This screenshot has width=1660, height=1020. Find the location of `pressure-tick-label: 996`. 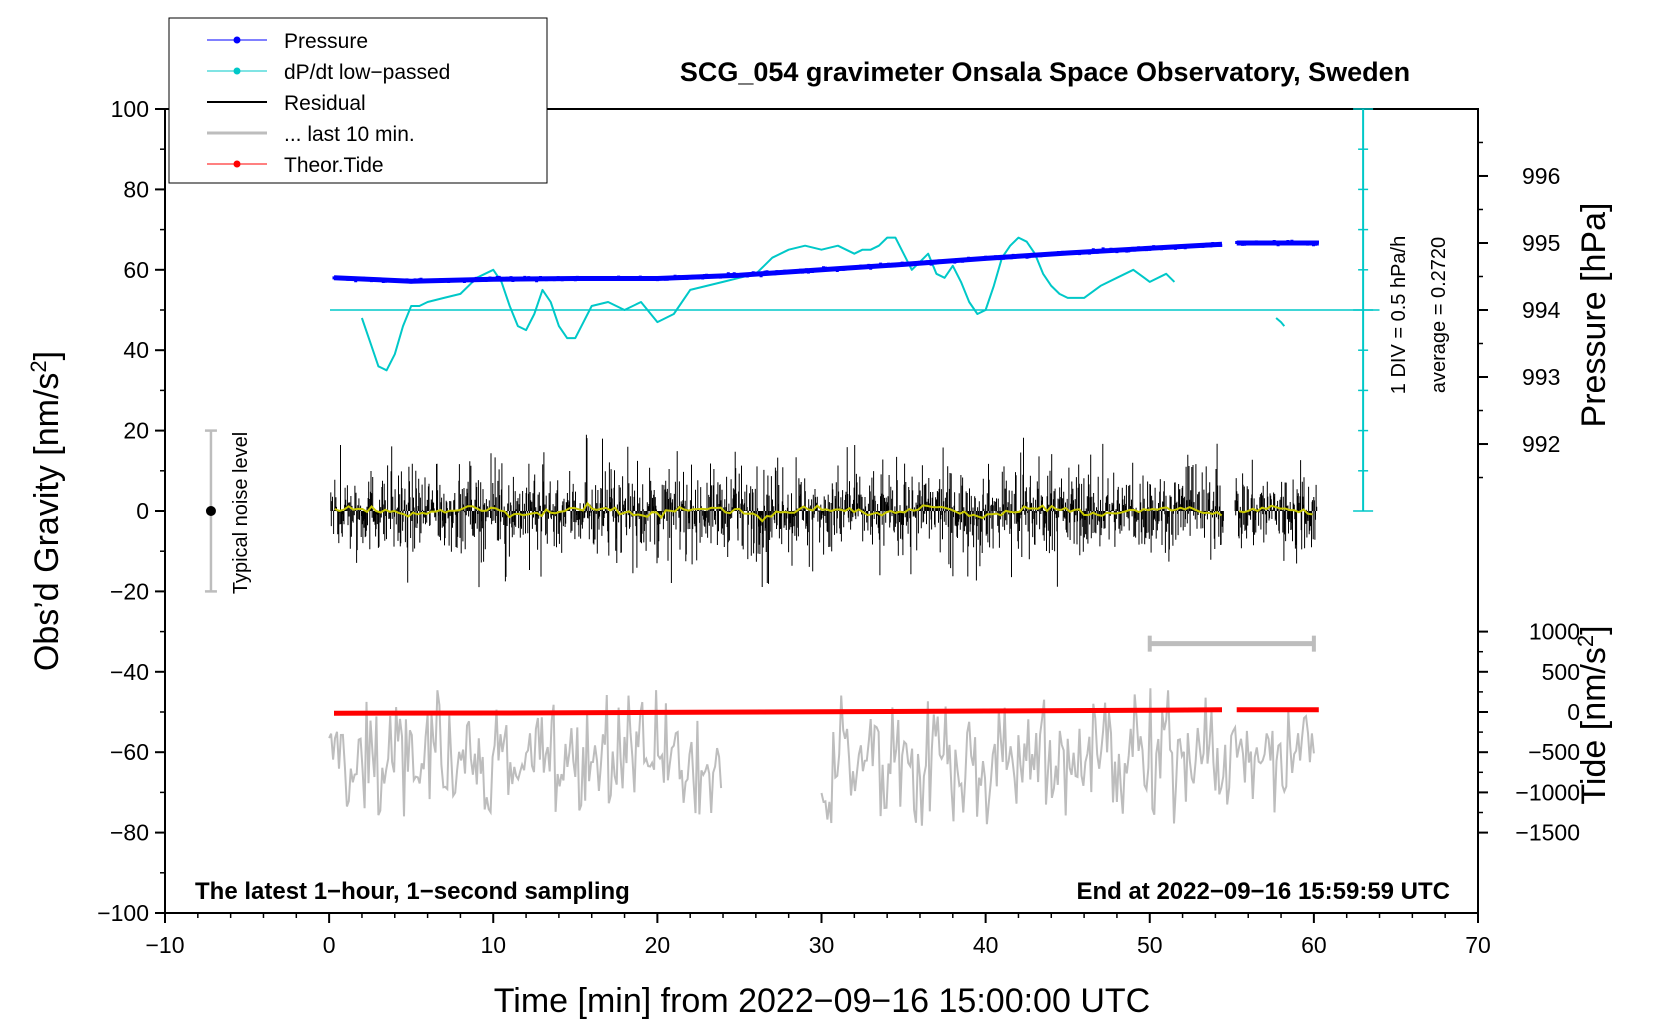

pressure-tick-label: 996 is located at coordinates (1541, 176).